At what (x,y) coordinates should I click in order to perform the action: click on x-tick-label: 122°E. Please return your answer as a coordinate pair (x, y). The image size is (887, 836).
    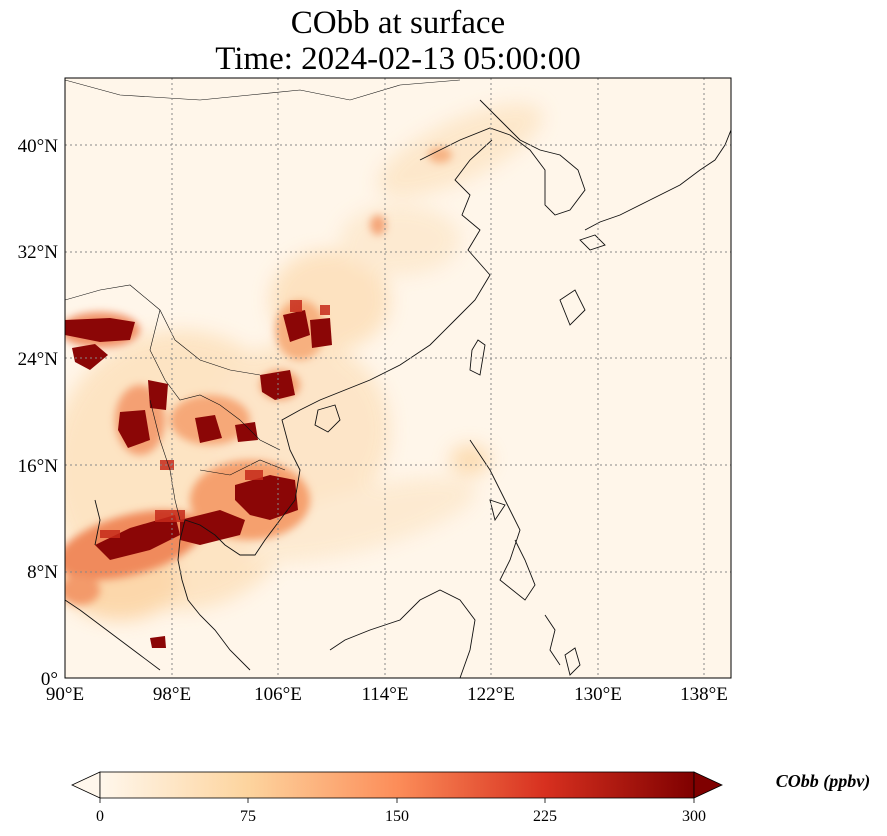
    Looking at the image, I should click on (491, 694).